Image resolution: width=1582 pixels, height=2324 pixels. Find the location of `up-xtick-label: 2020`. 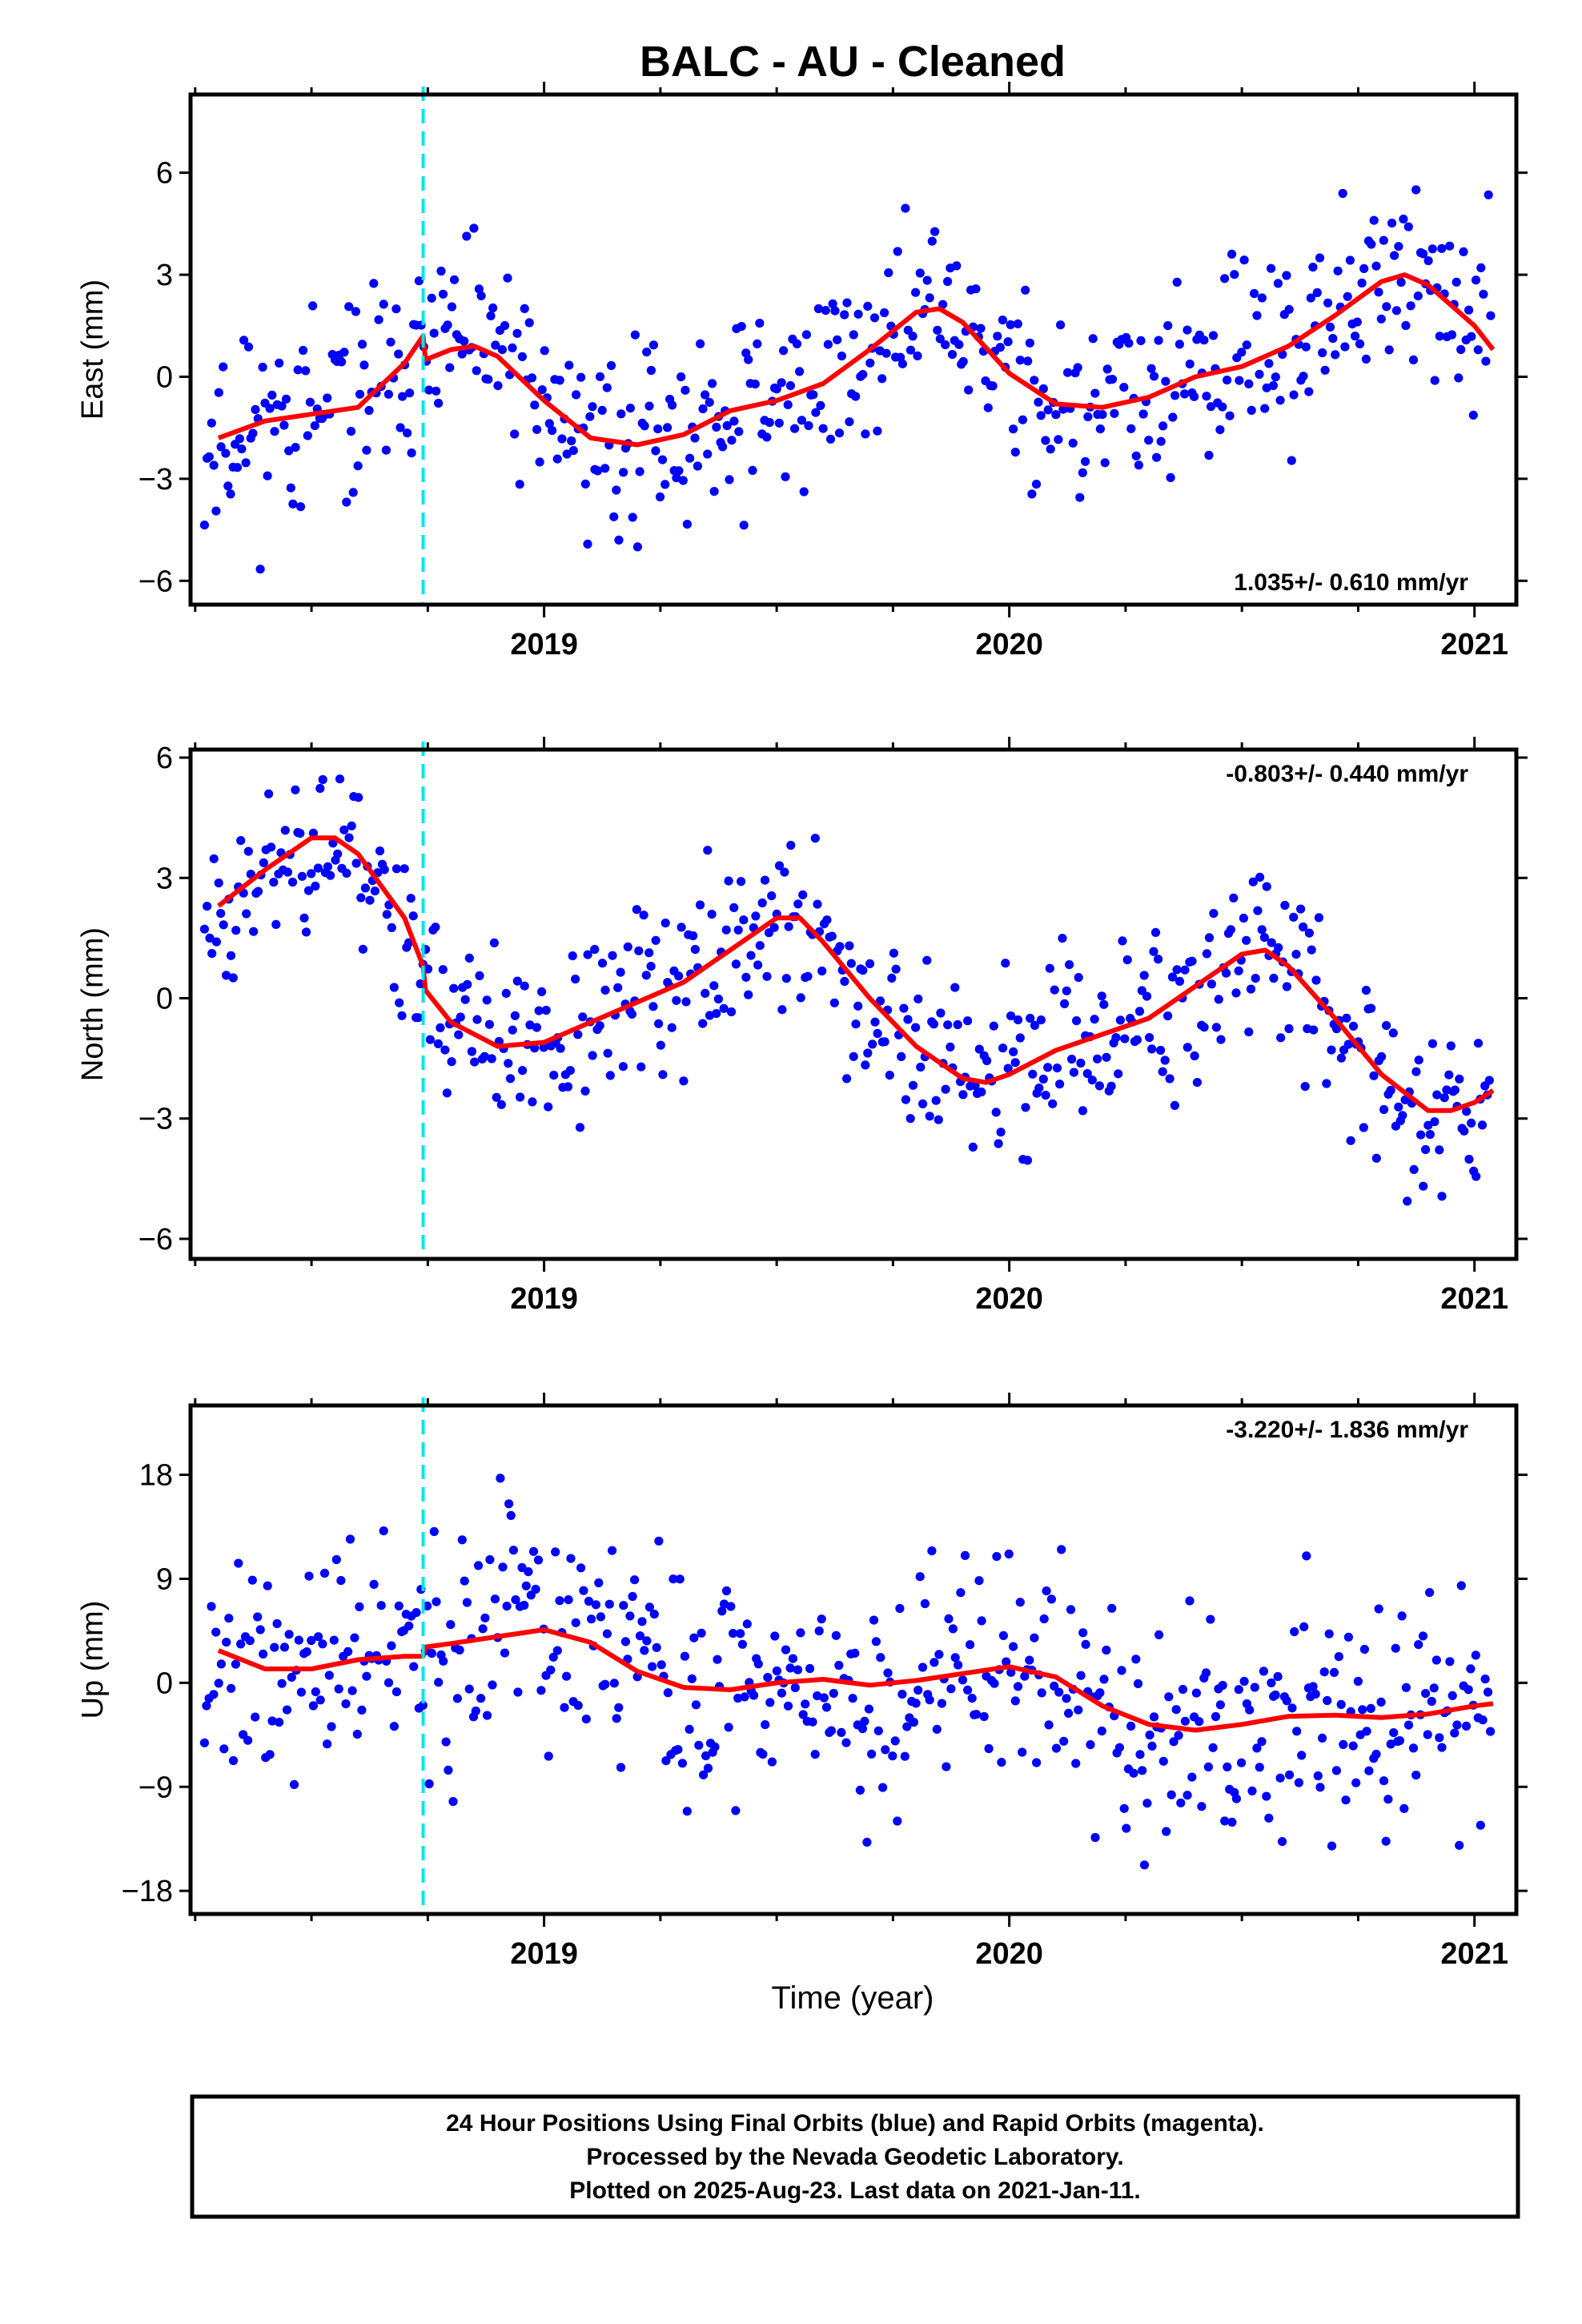

up-xtick-label: 2020 is located at coordinates (1009, 1954).